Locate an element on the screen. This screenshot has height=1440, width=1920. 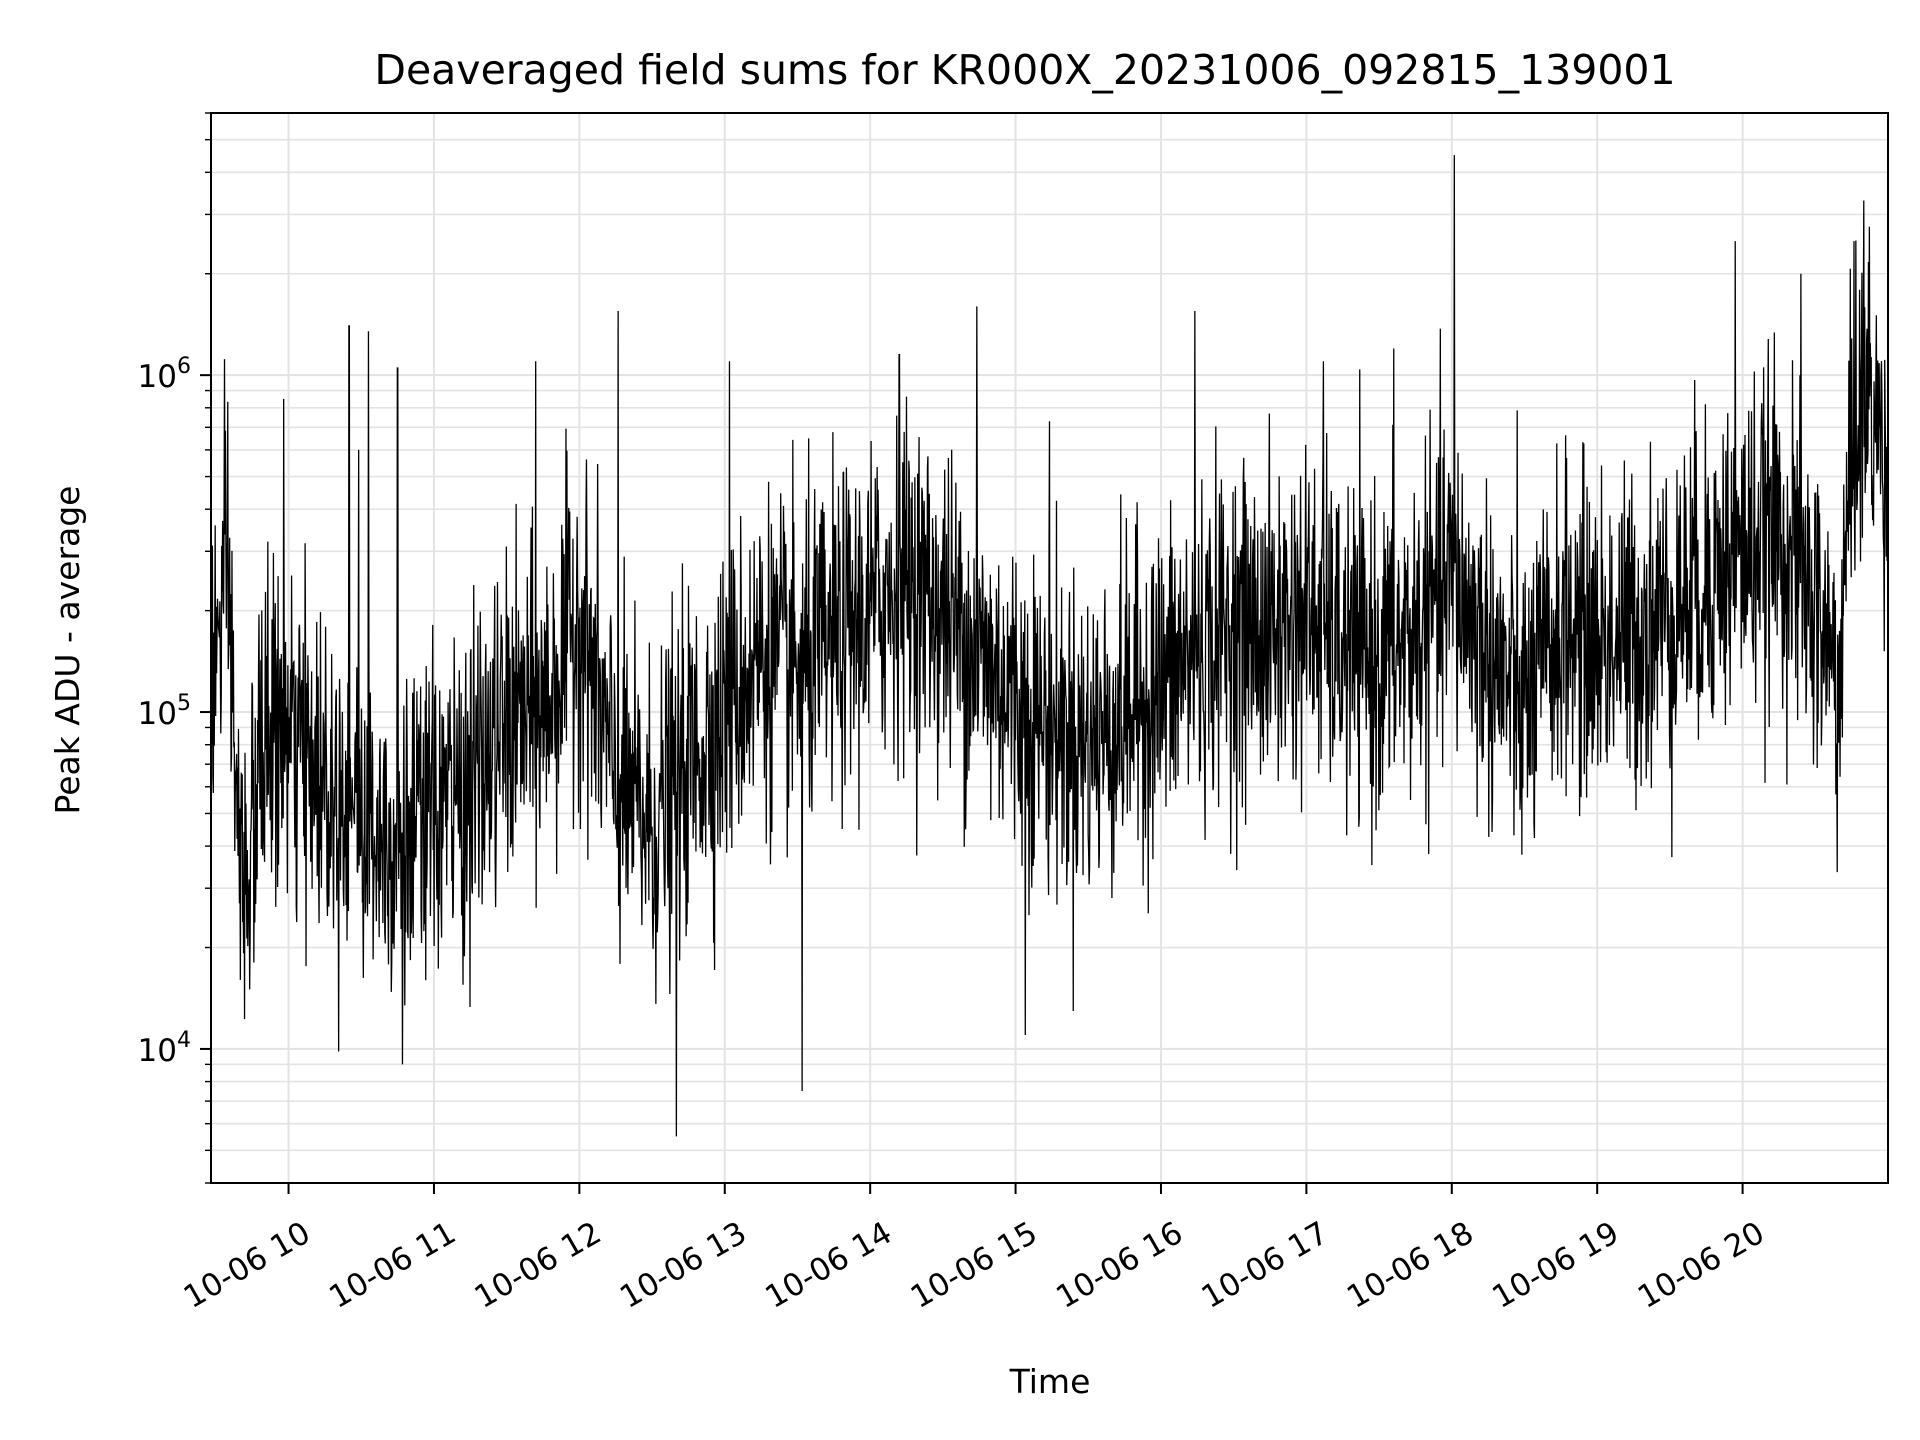
y-tick-label: 10⁵ is located at coordinates (164, 711).